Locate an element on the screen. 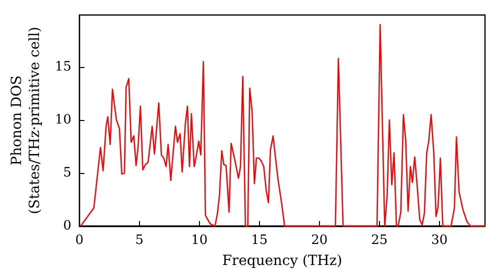  y-tick-label: 15 is located at coordinates (63, 66).